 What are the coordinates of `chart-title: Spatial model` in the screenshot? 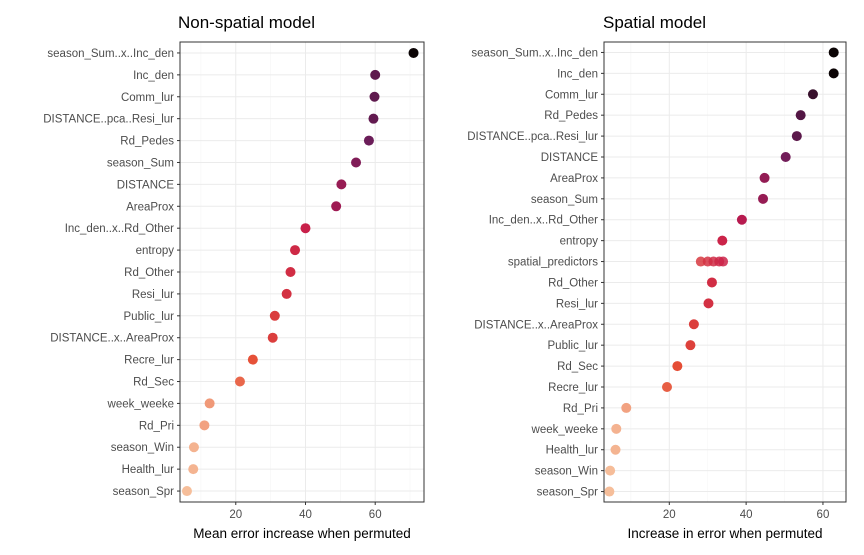 It's located at (654, 22).